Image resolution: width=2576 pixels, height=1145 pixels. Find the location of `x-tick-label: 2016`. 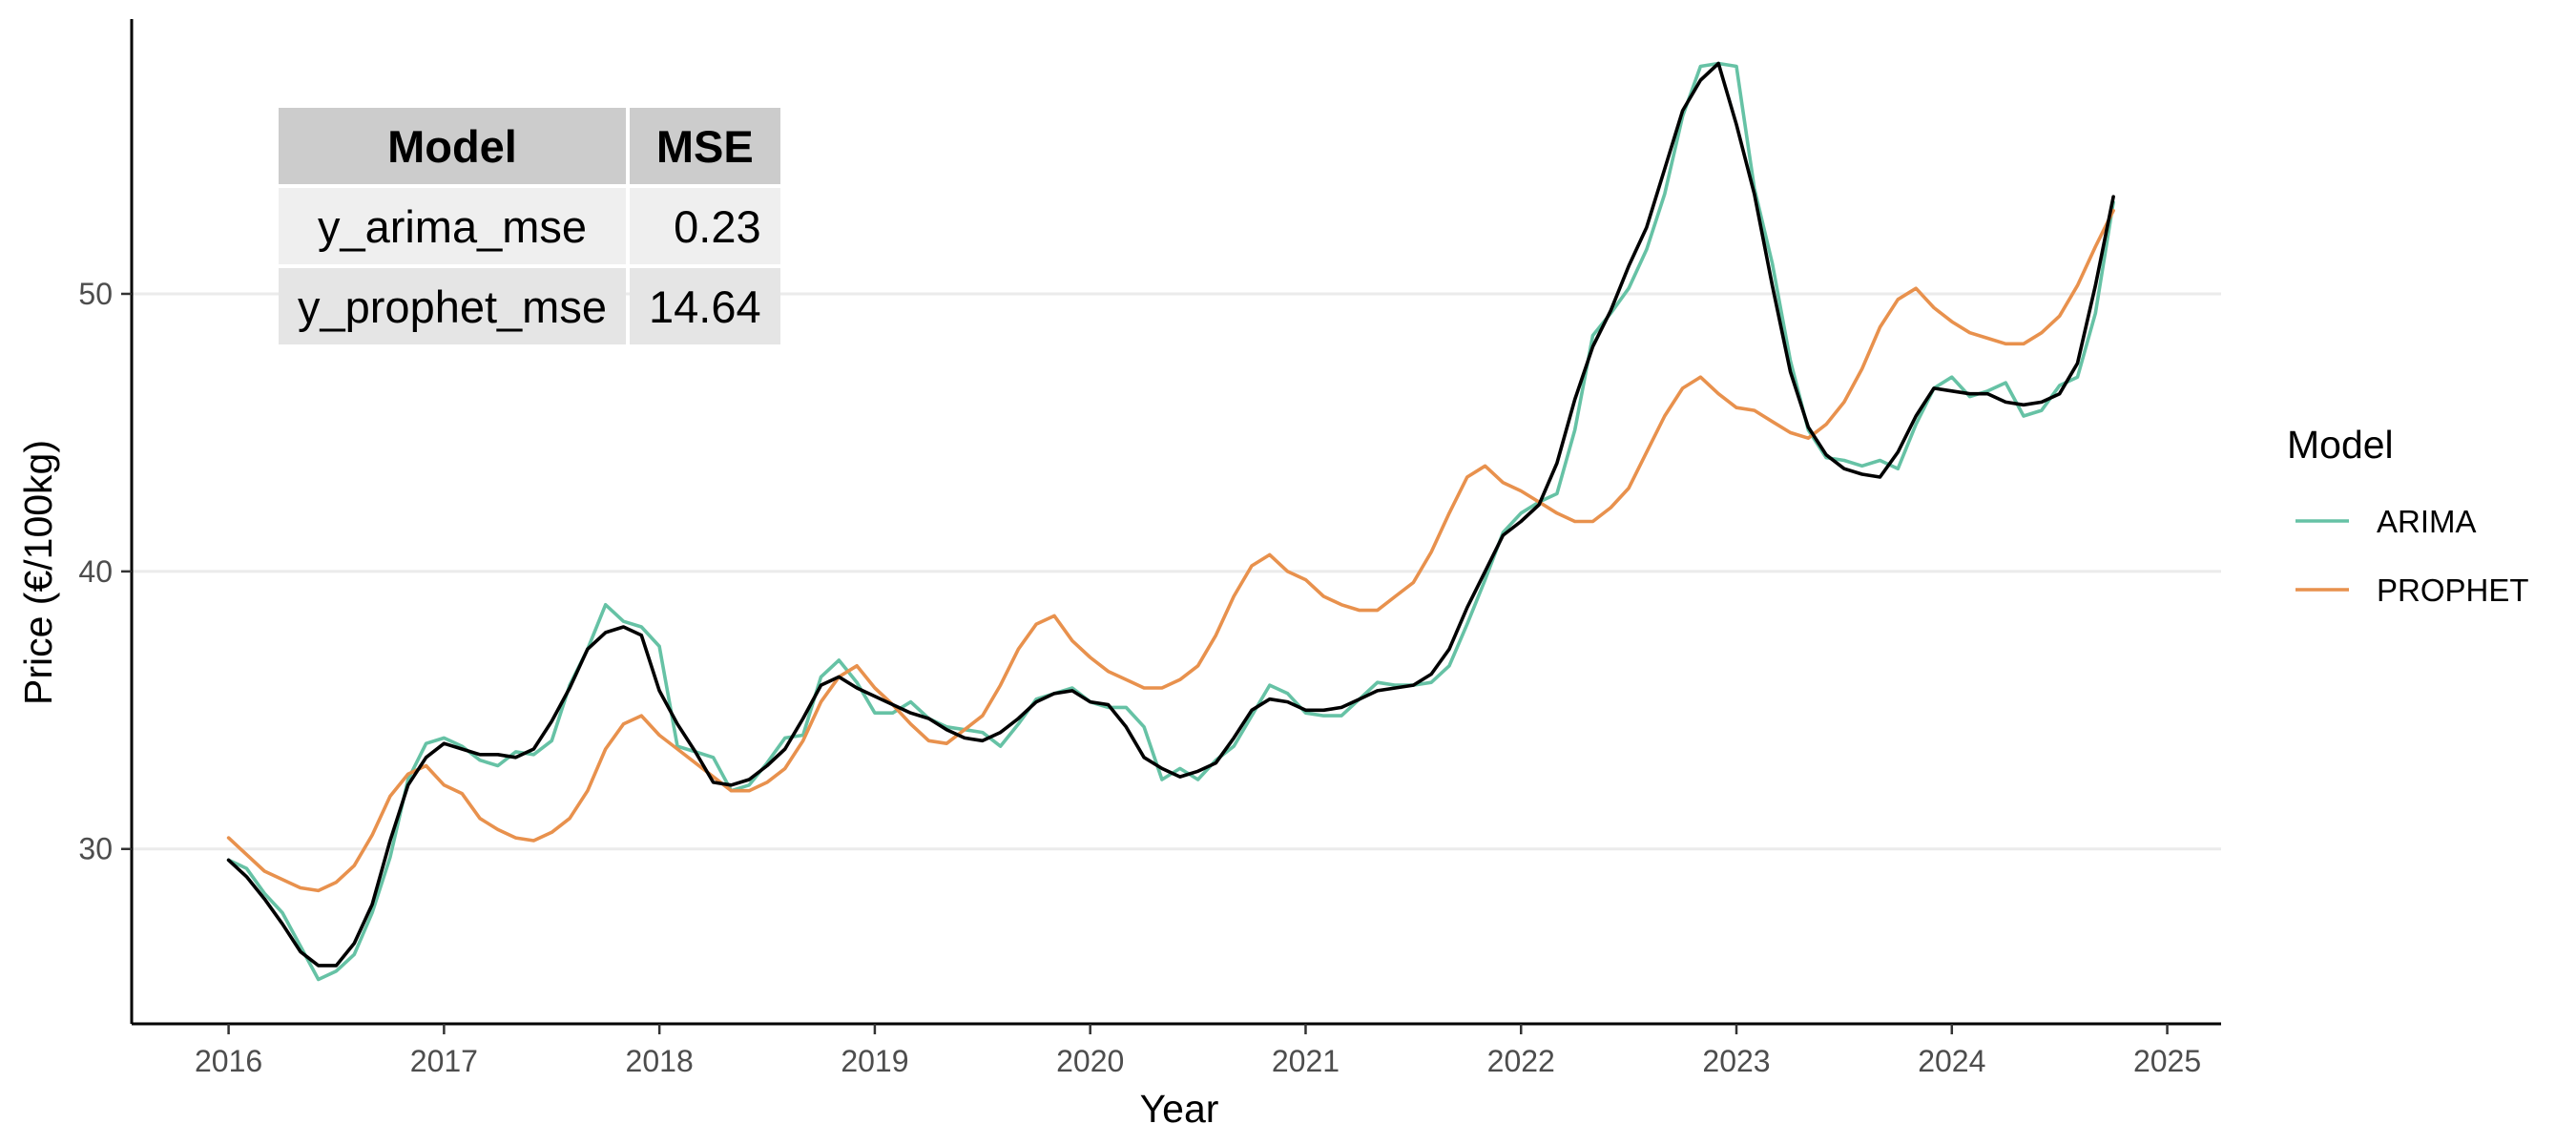

x-tick-label: 2016 is located at coordinates (228, 1061).